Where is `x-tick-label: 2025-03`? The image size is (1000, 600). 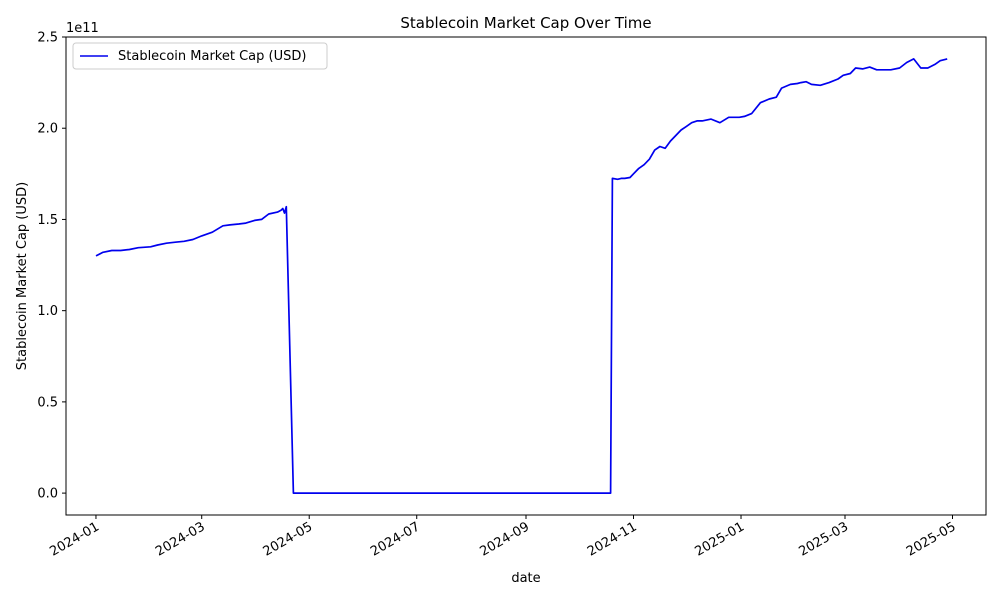 x-tick-label: 2025-03 is located at coordinates (823, 539).